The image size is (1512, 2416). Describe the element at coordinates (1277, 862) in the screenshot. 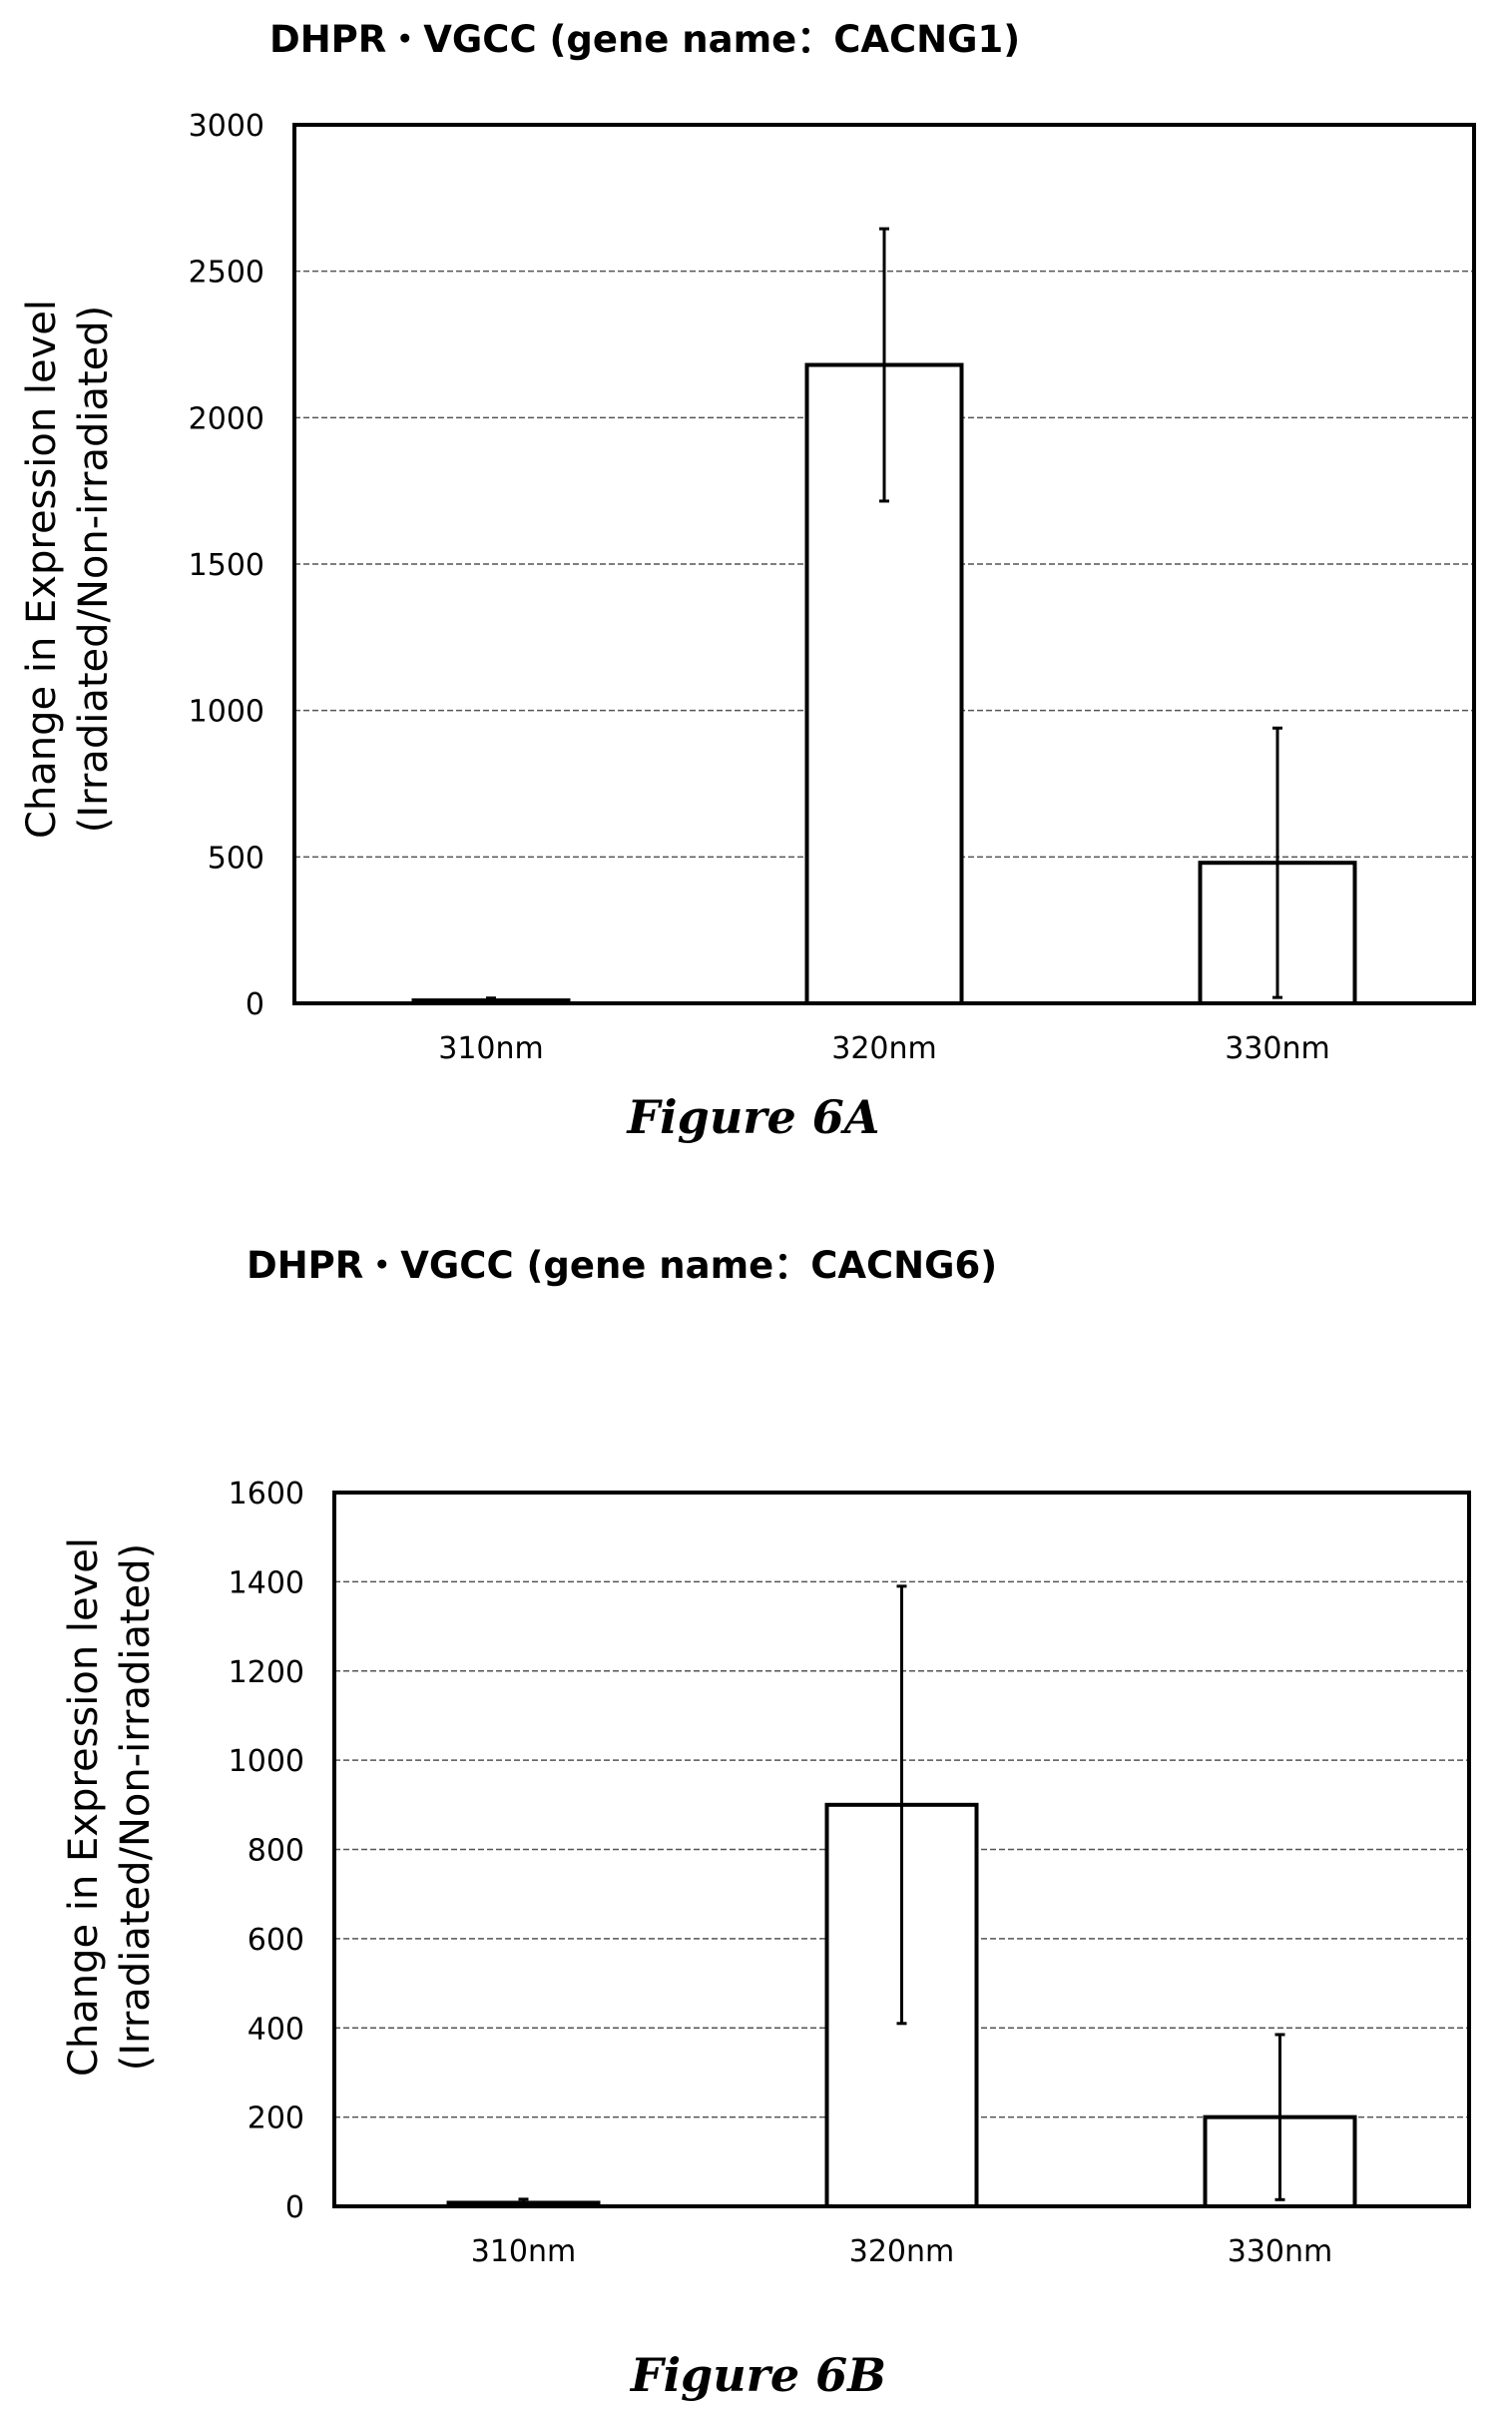

I see `chart-6a-errorbar-330nm` at that location.